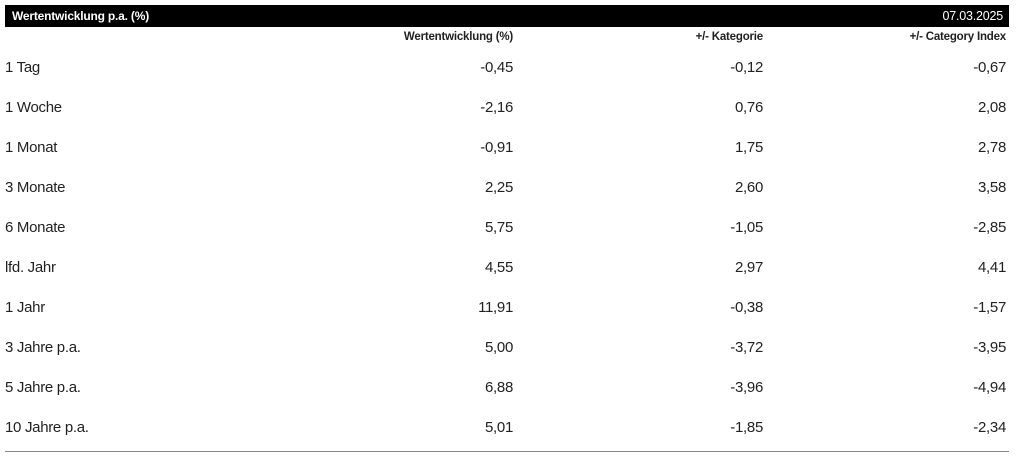  Describe the element at coordinates (746, 307) in the screenshot. I see `row-vs-category: -0,38` at that location.